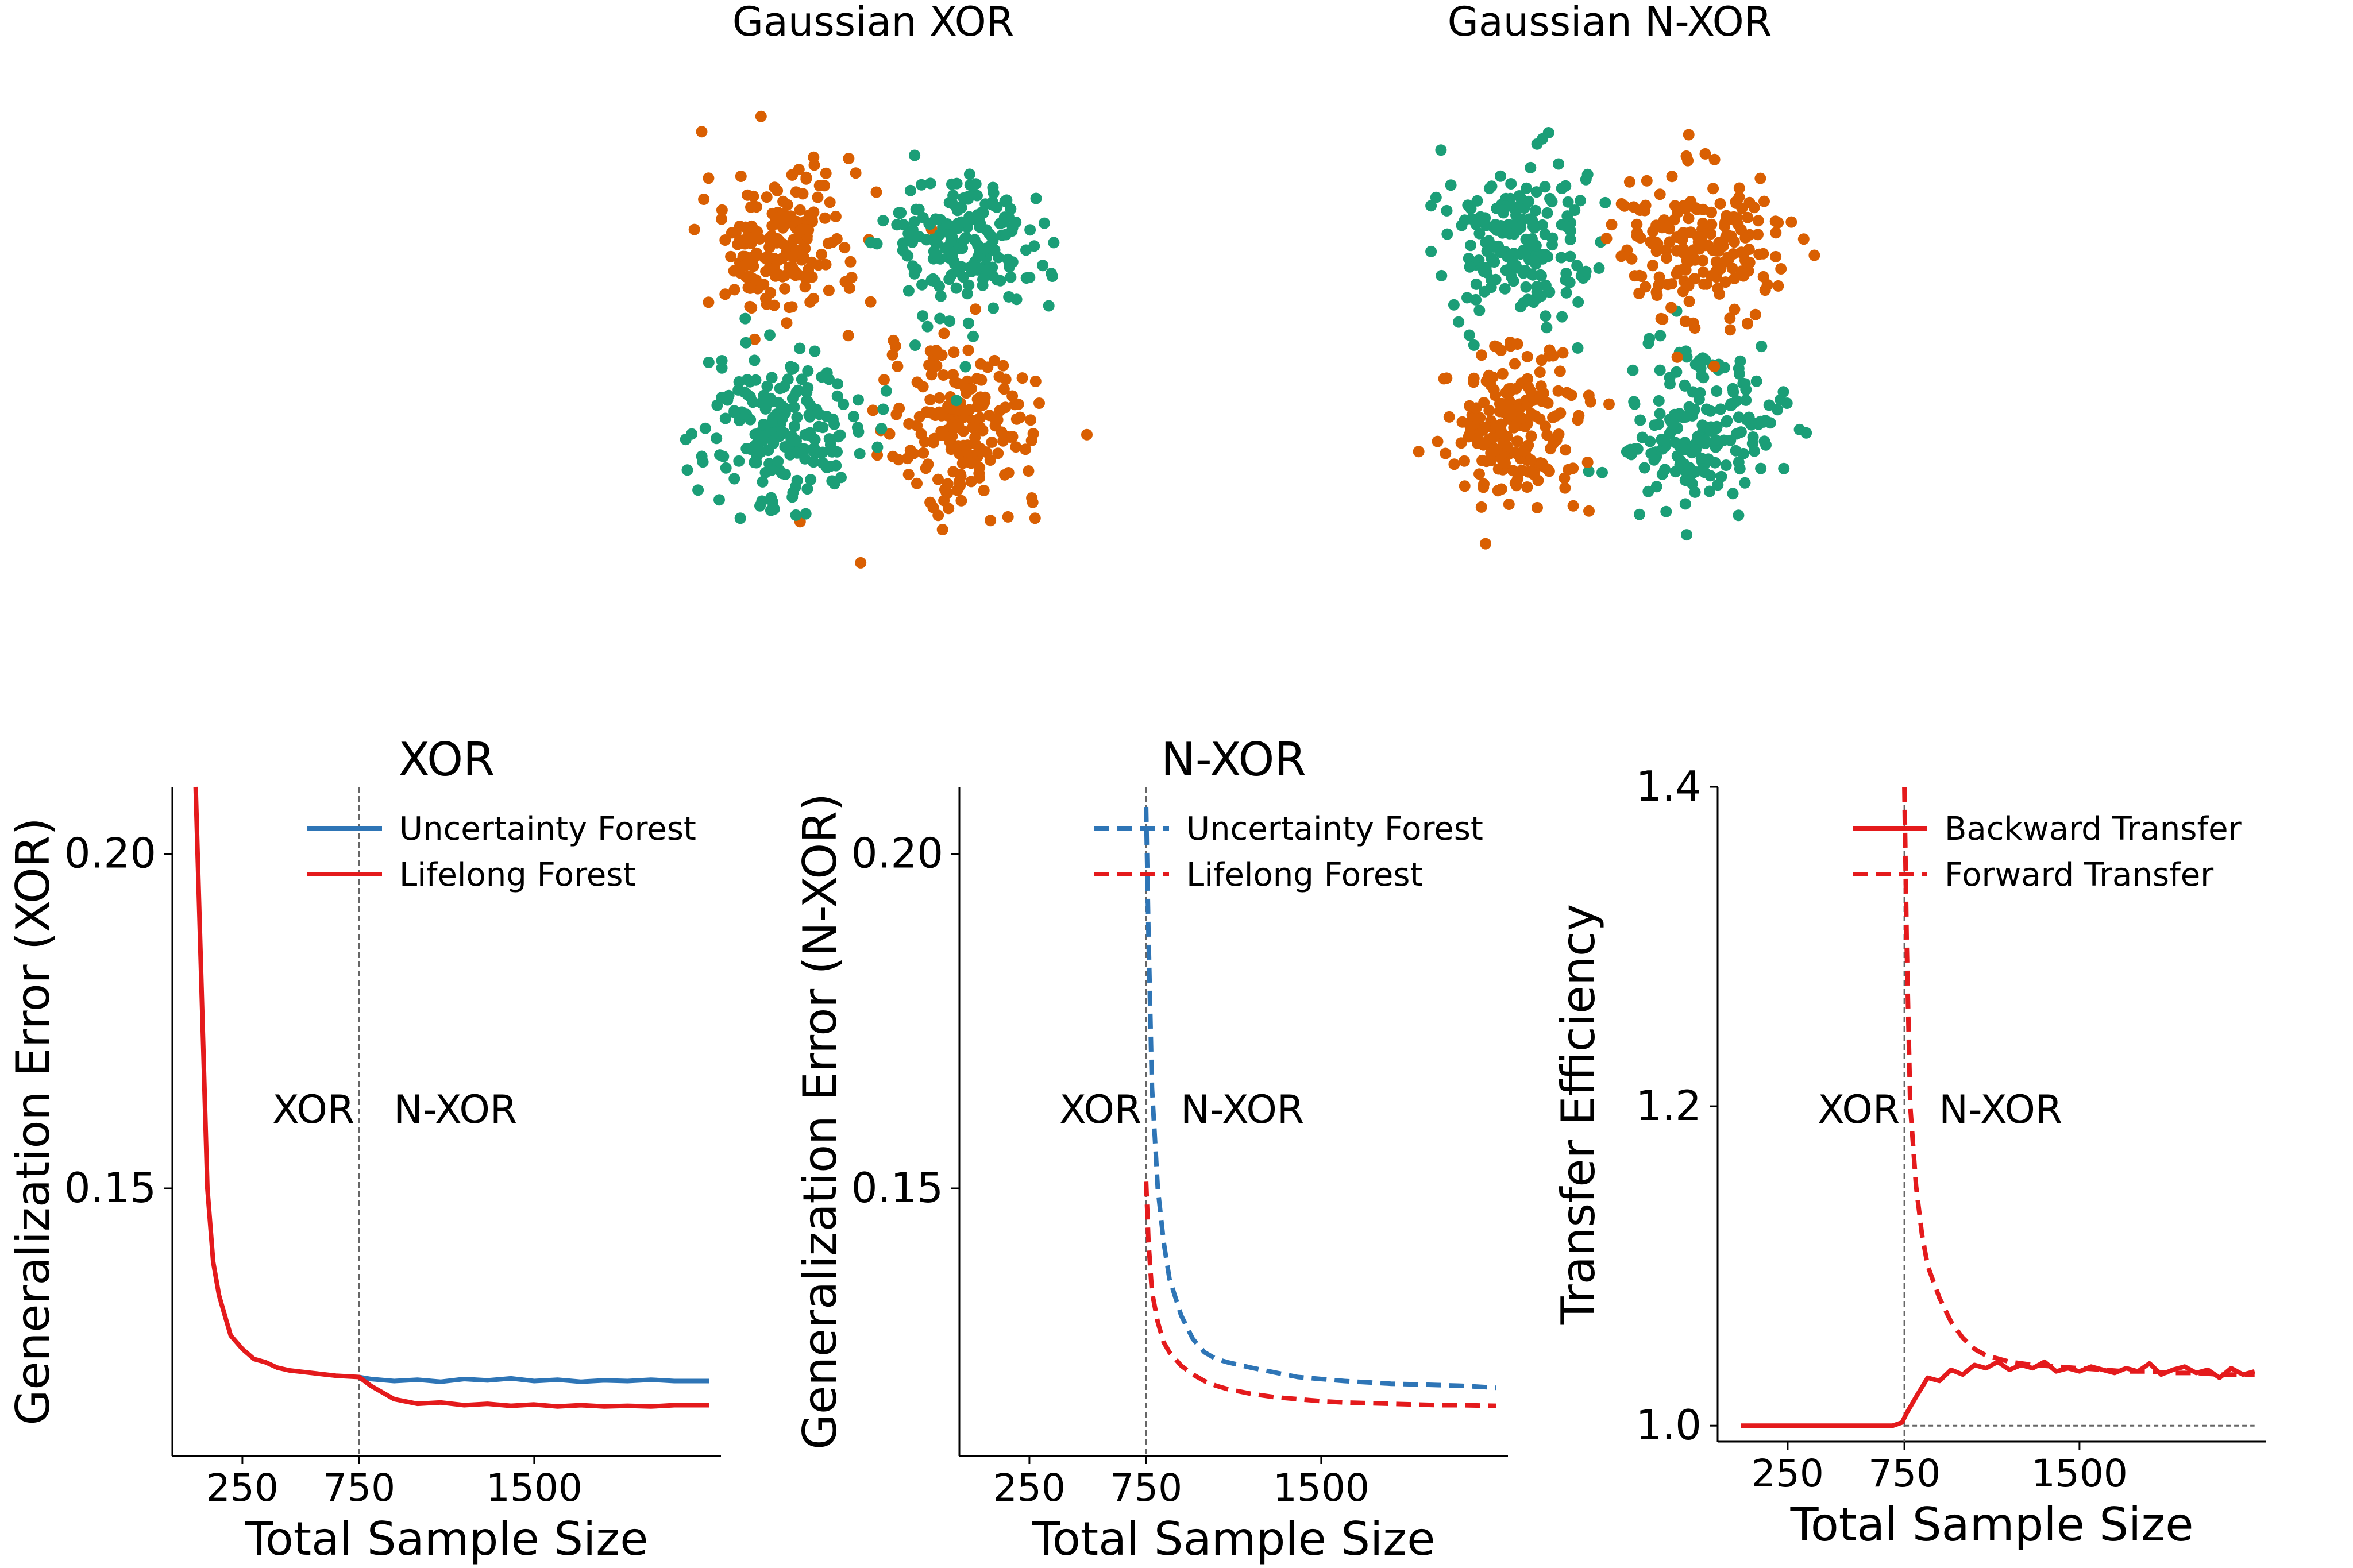 This screenshot has width=2353, height=1568. I want to click on legend-label-lifelong-forest: Lifelong Forest, so click(1304, 875).